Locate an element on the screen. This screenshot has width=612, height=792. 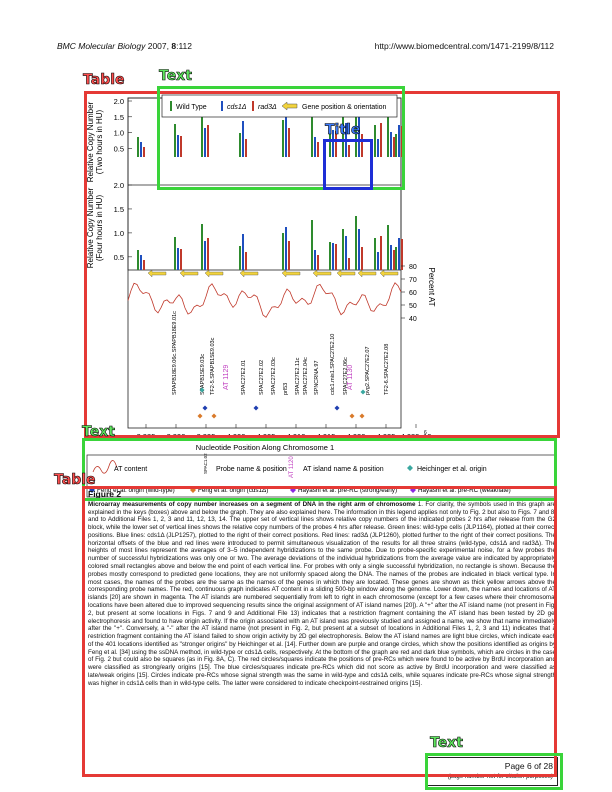
journal-pages: :112 is located at coordinates (184, 46).